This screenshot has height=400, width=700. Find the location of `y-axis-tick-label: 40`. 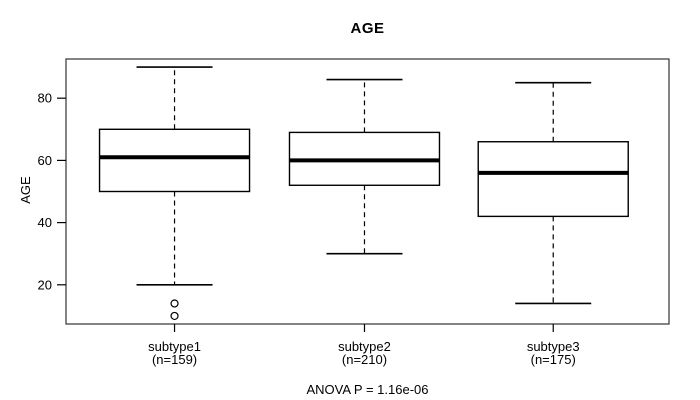

y-axis-tick-label: 40 is located at coordinates (45, 222).